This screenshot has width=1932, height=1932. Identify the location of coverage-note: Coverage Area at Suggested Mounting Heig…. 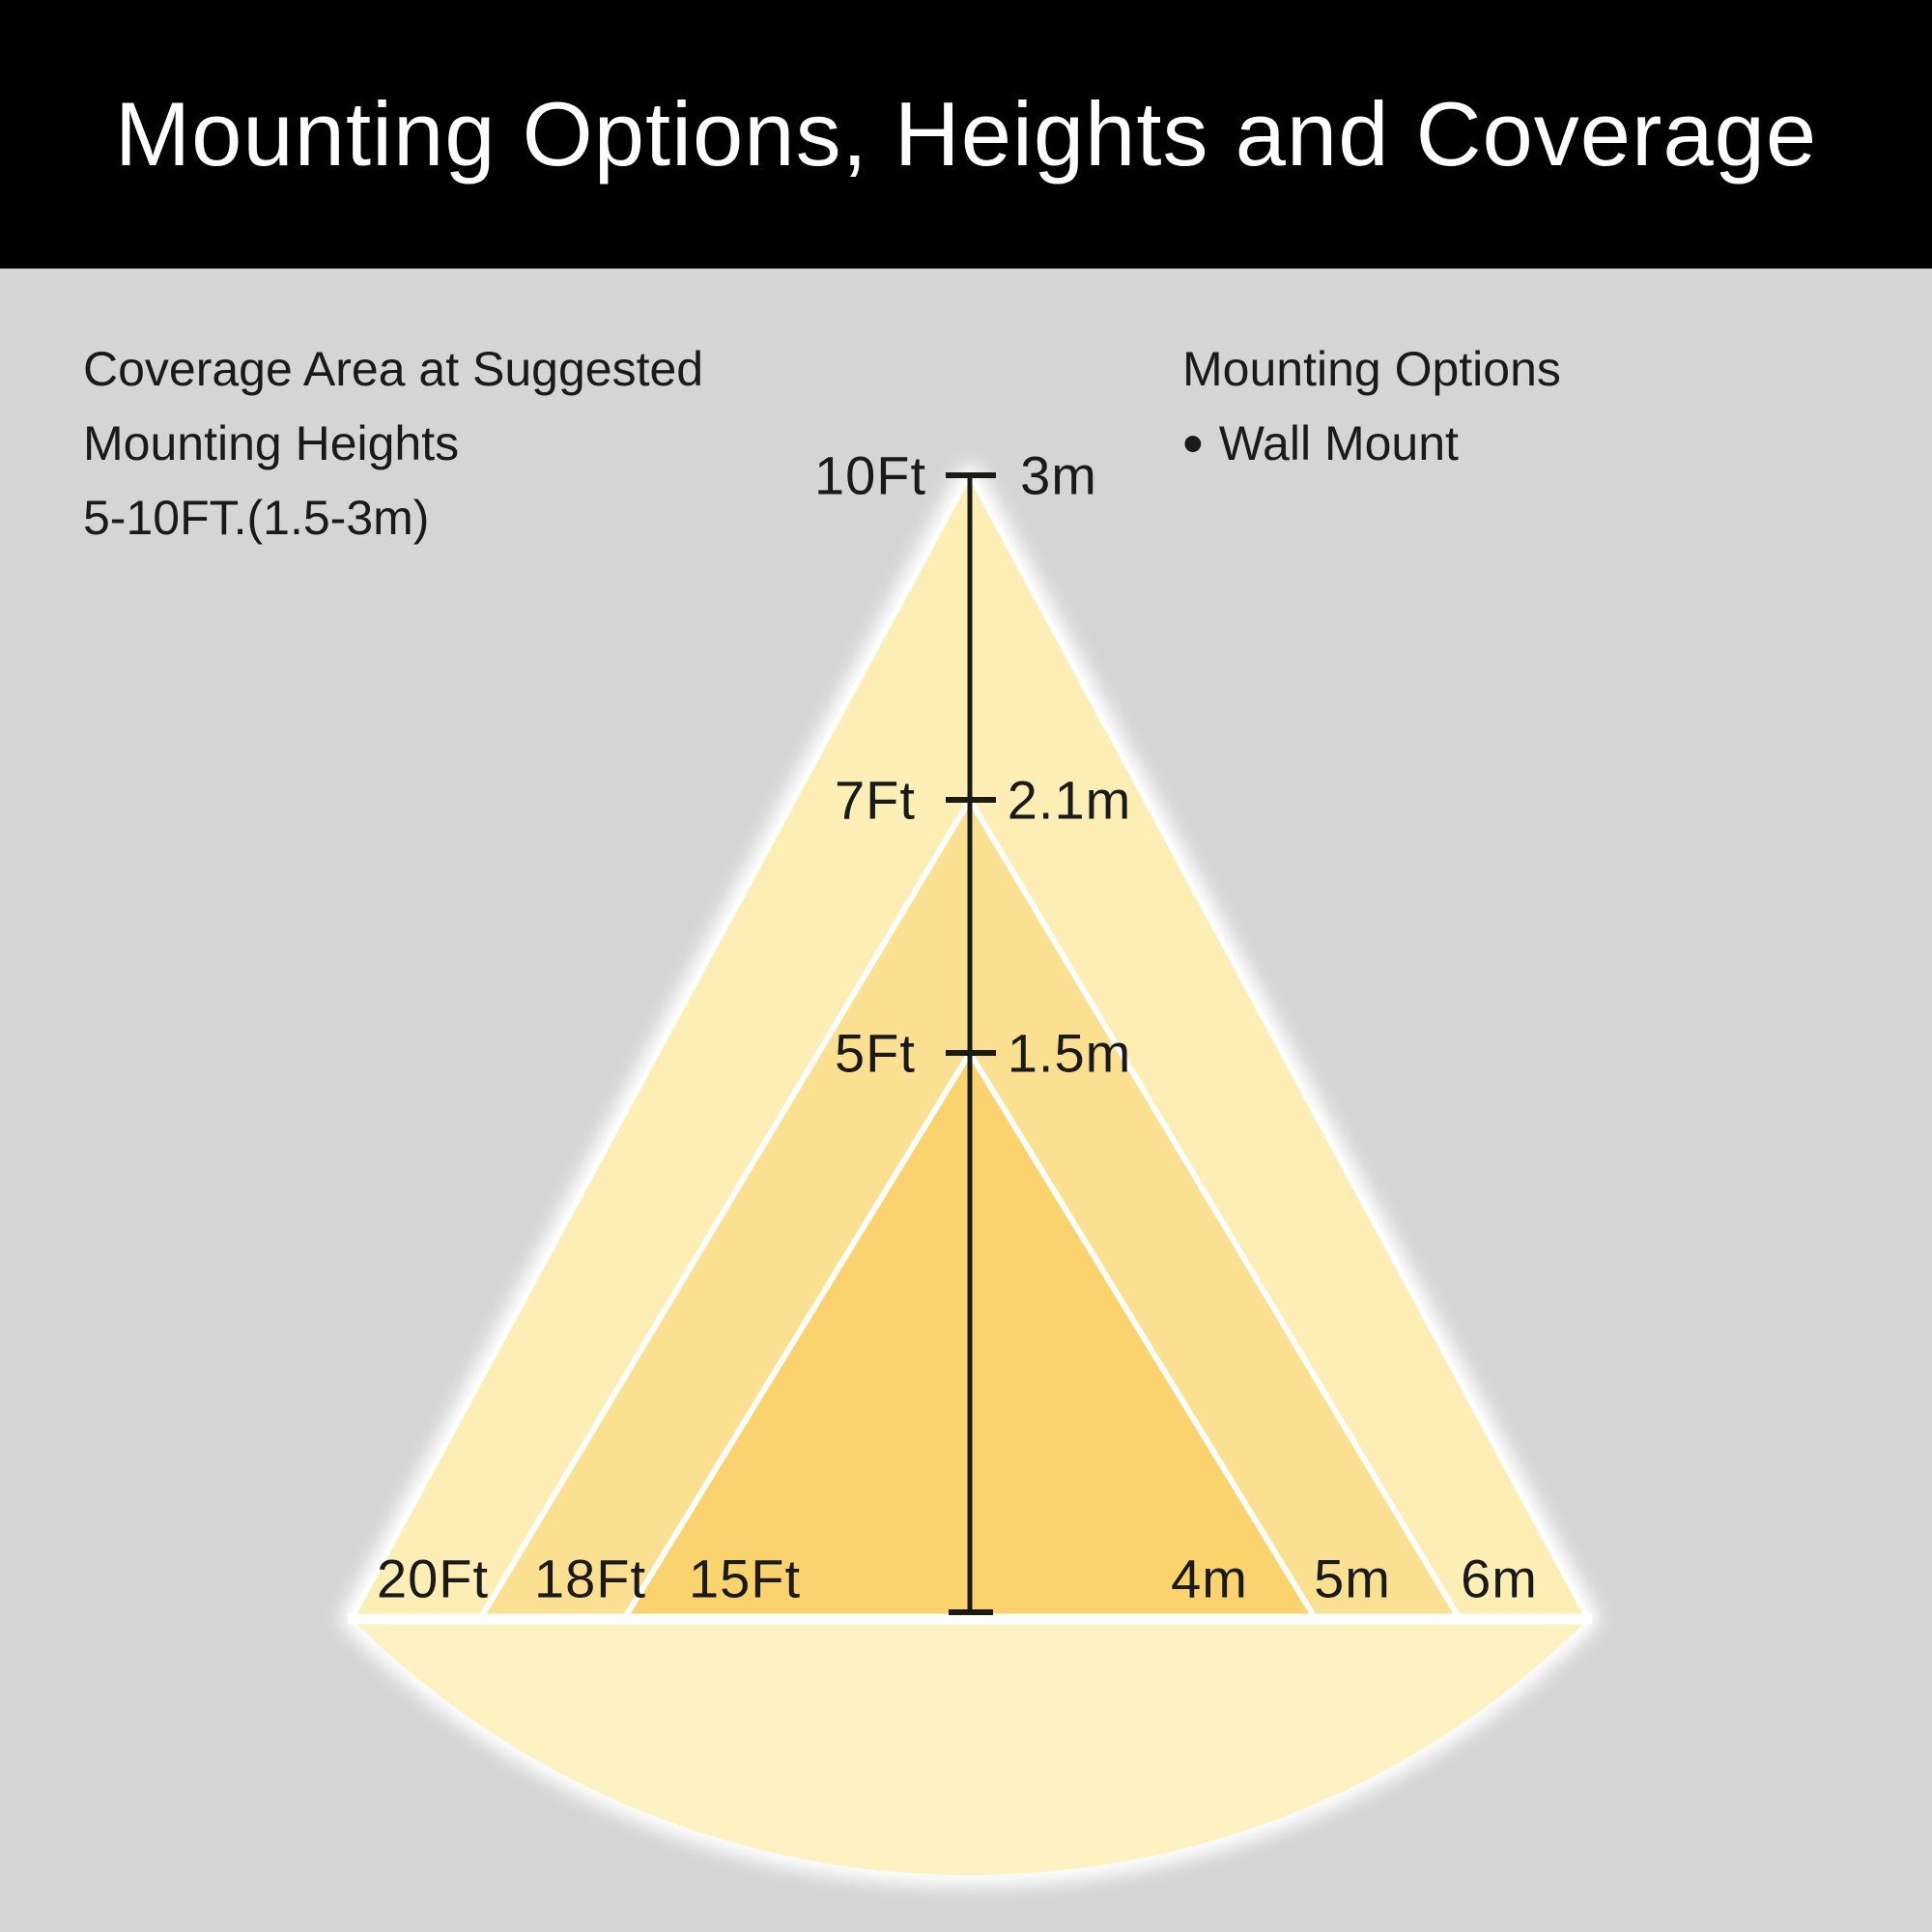
(393, 443).